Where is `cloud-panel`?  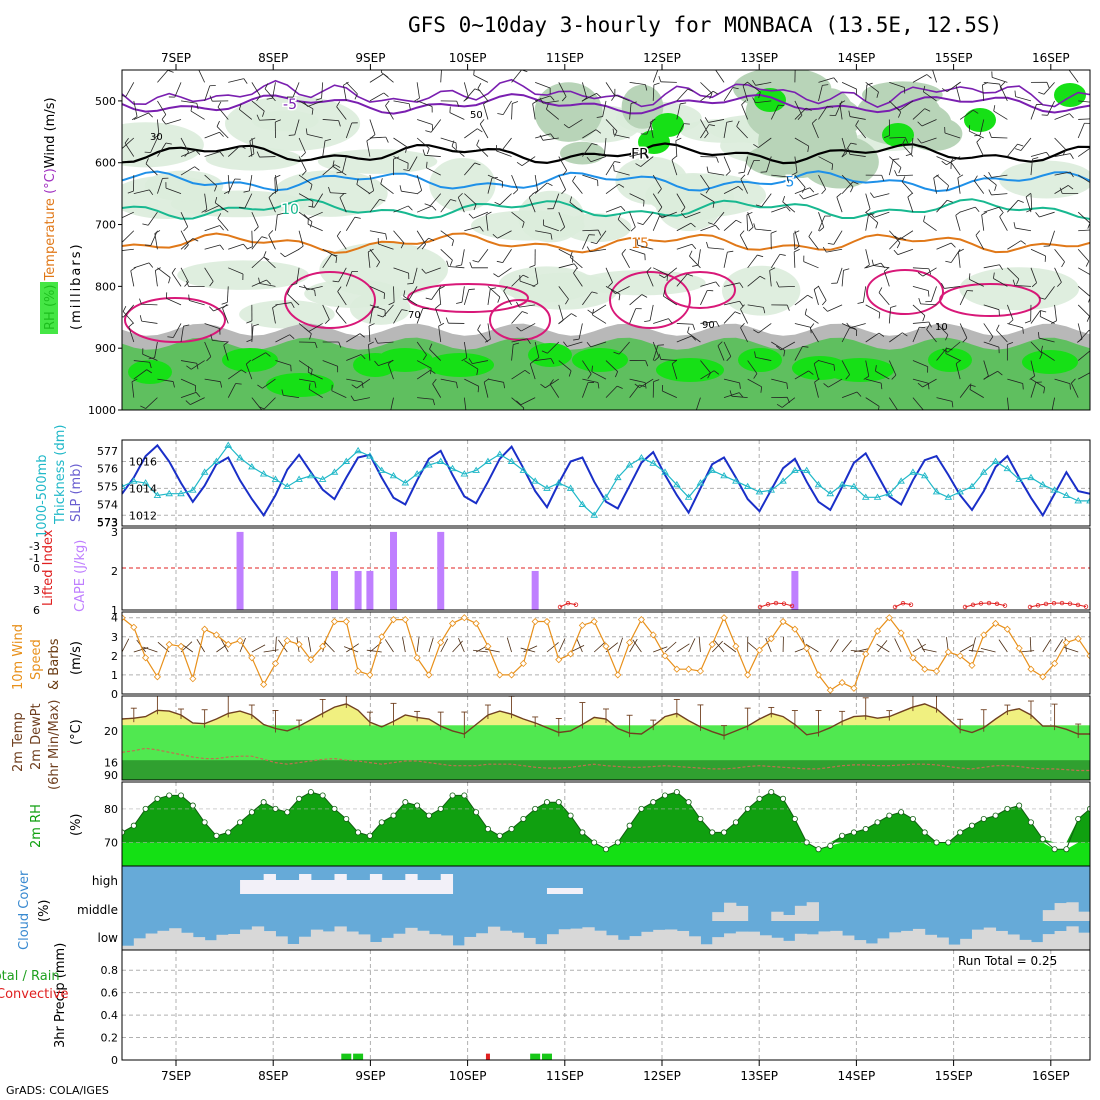 cloud-panel is located at coordinates (606, 908).